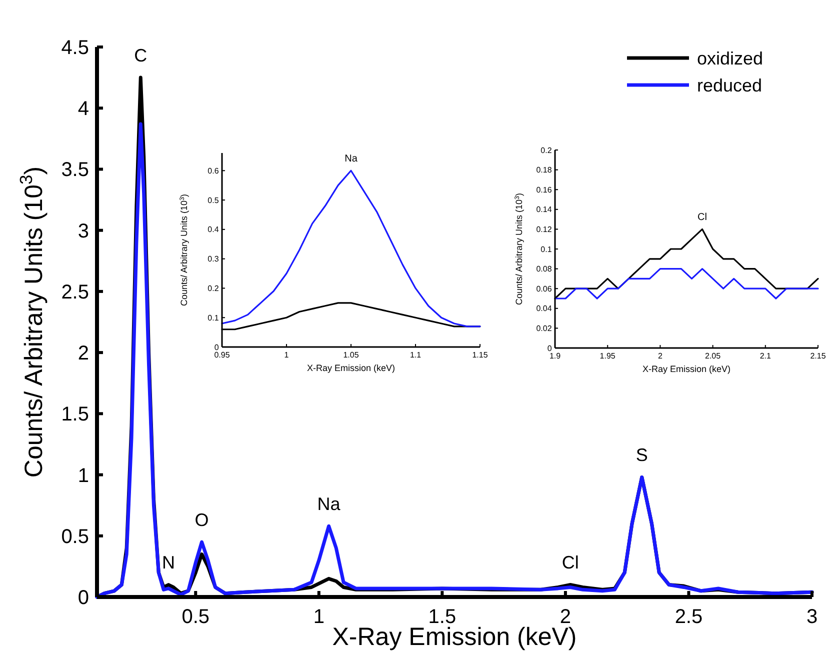 The width and height of the screenshot is (829, 669). I want to click on y-tick-label: 0.6, so click(214, 171).